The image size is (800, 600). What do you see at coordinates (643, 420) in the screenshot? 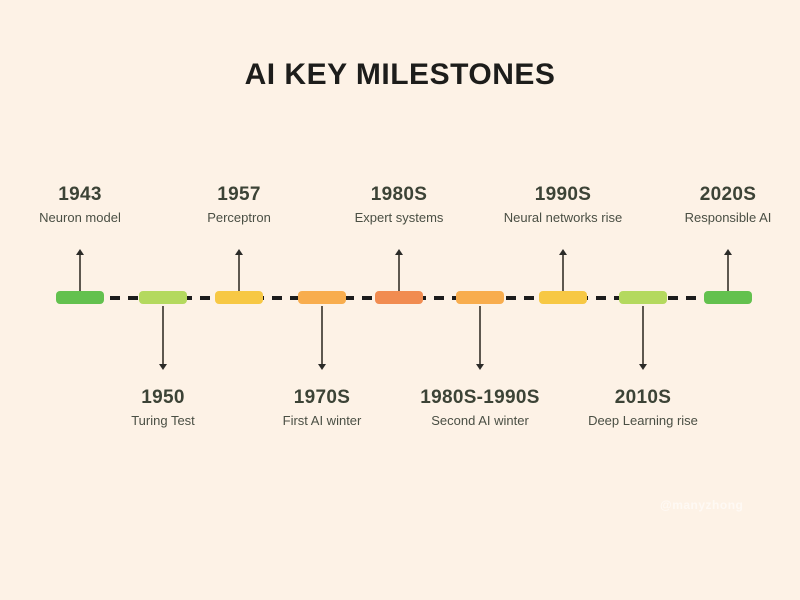
I see `milestone-label: Deep Learning rise` at bounding box center [643, 420].